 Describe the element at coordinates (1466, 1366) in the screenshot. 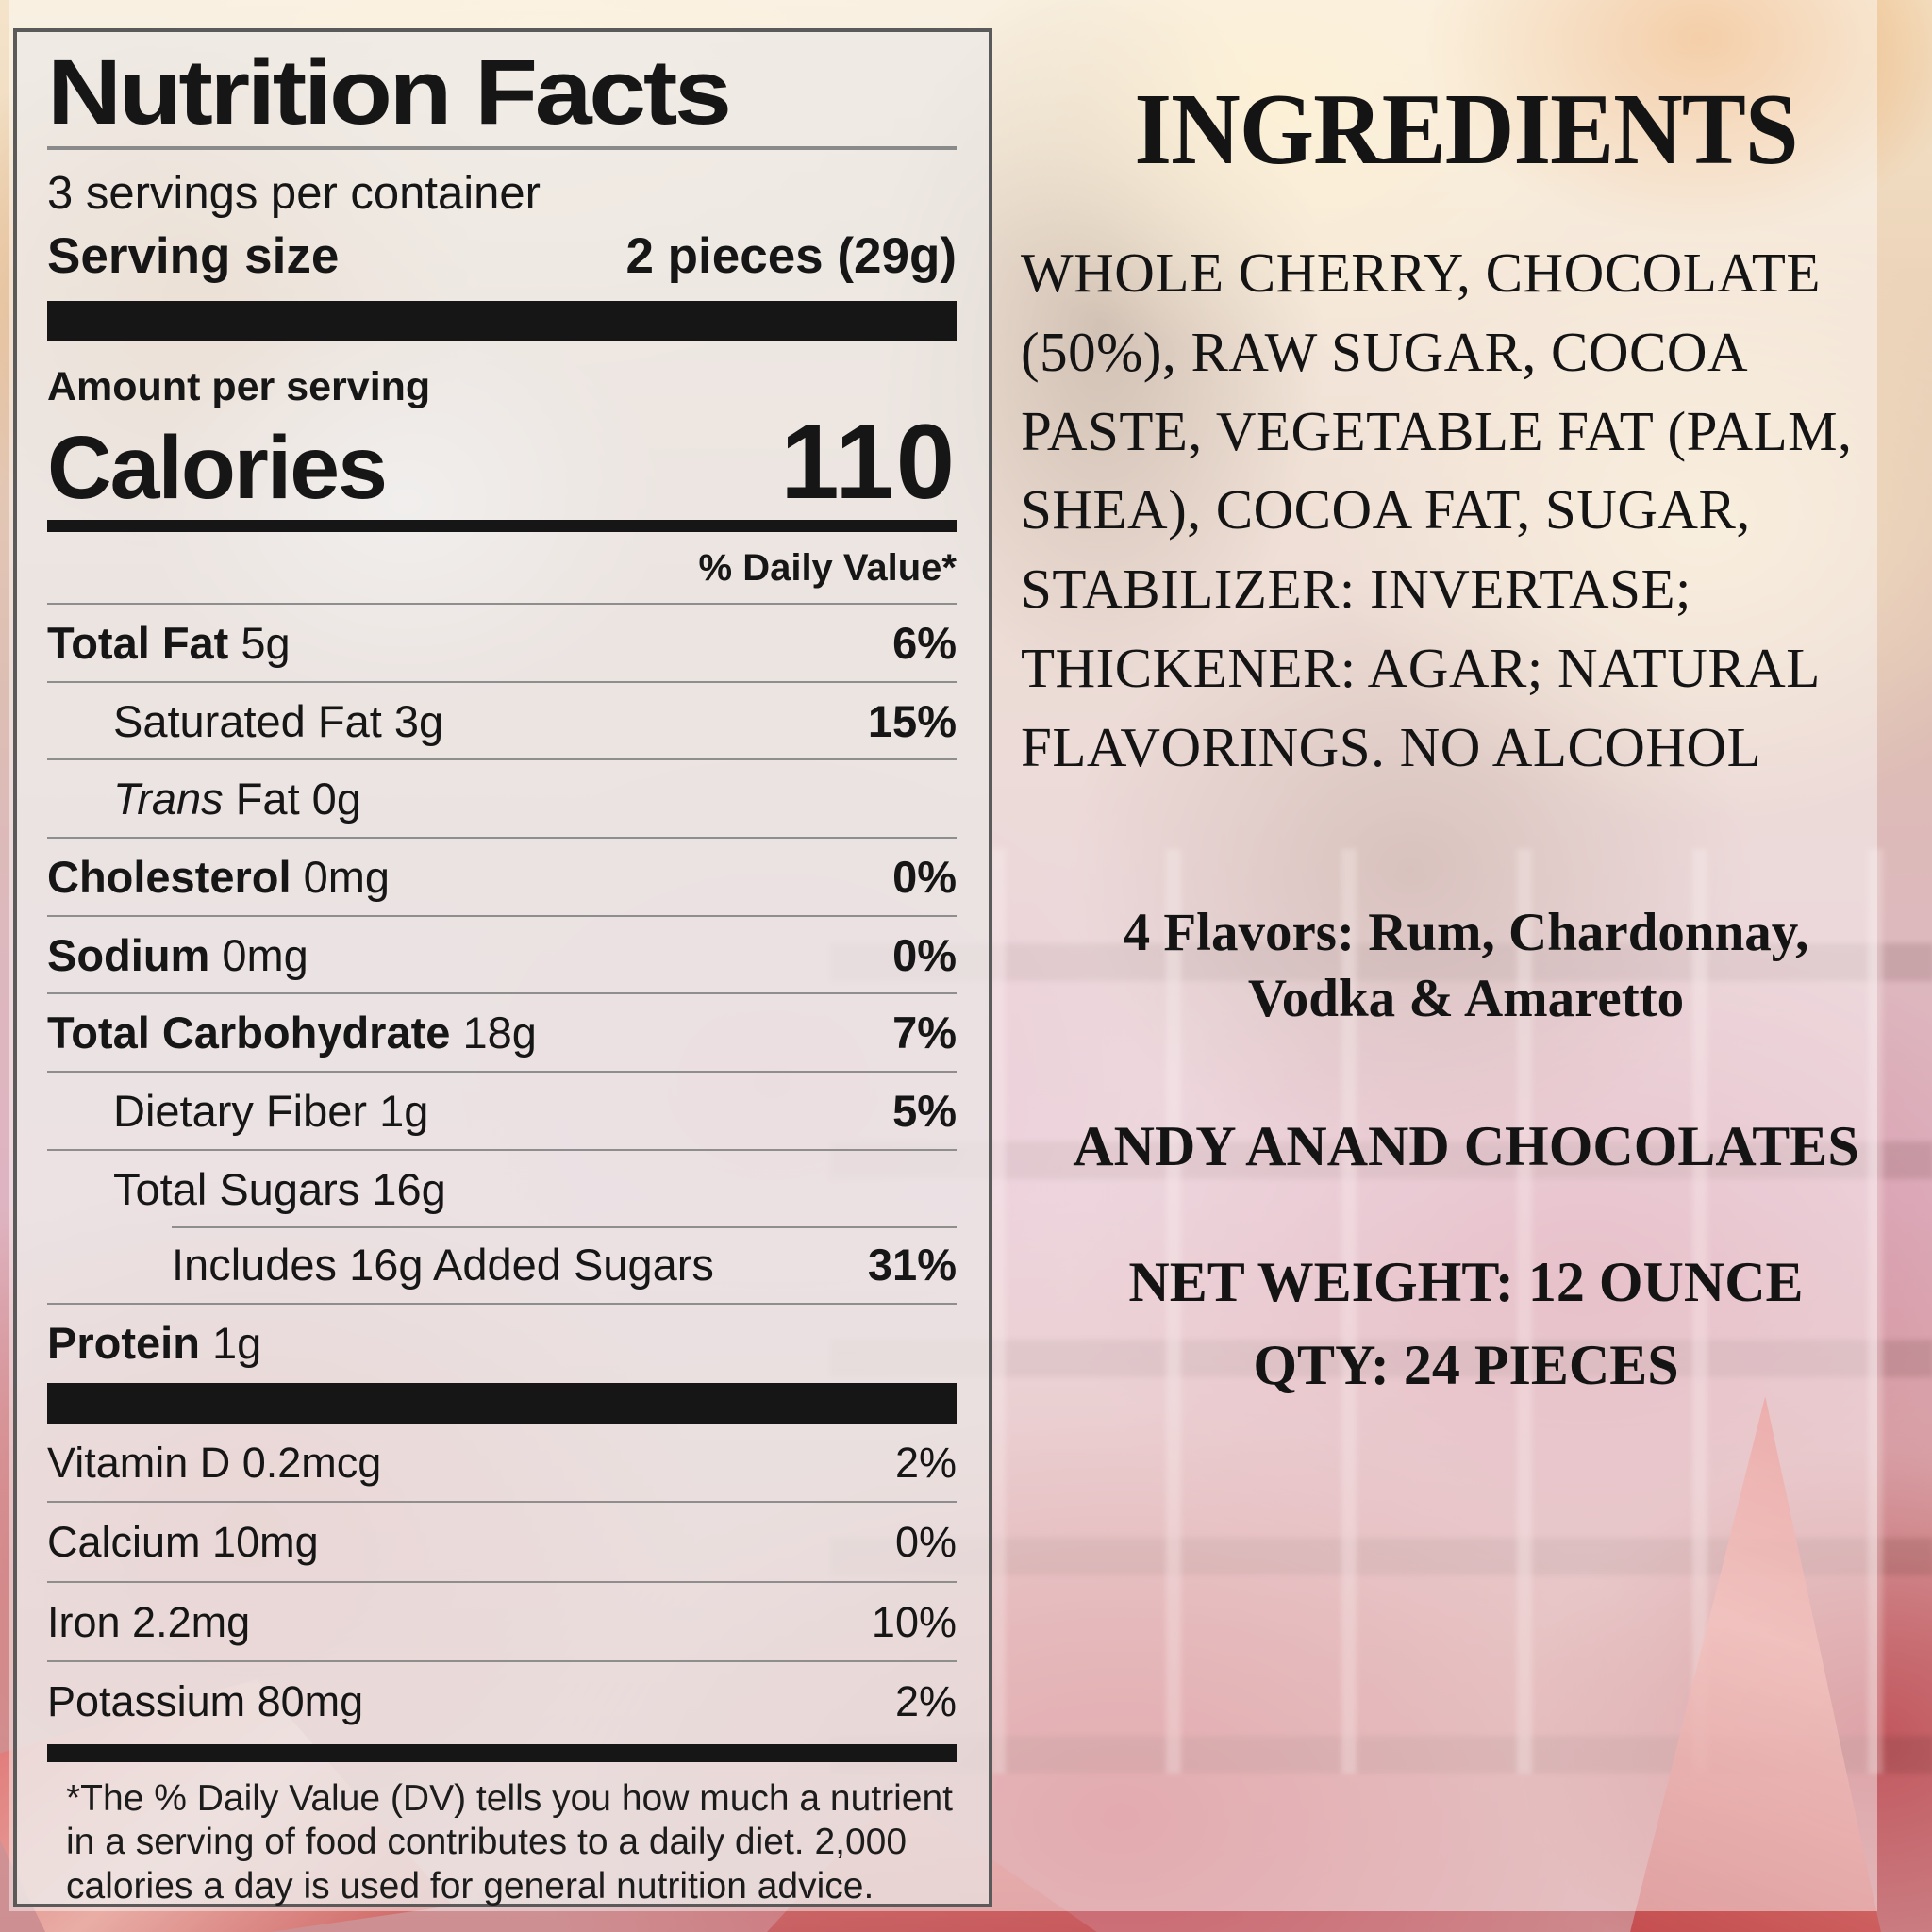

I see `quantity: QTY: 24 PIECES` at that location.